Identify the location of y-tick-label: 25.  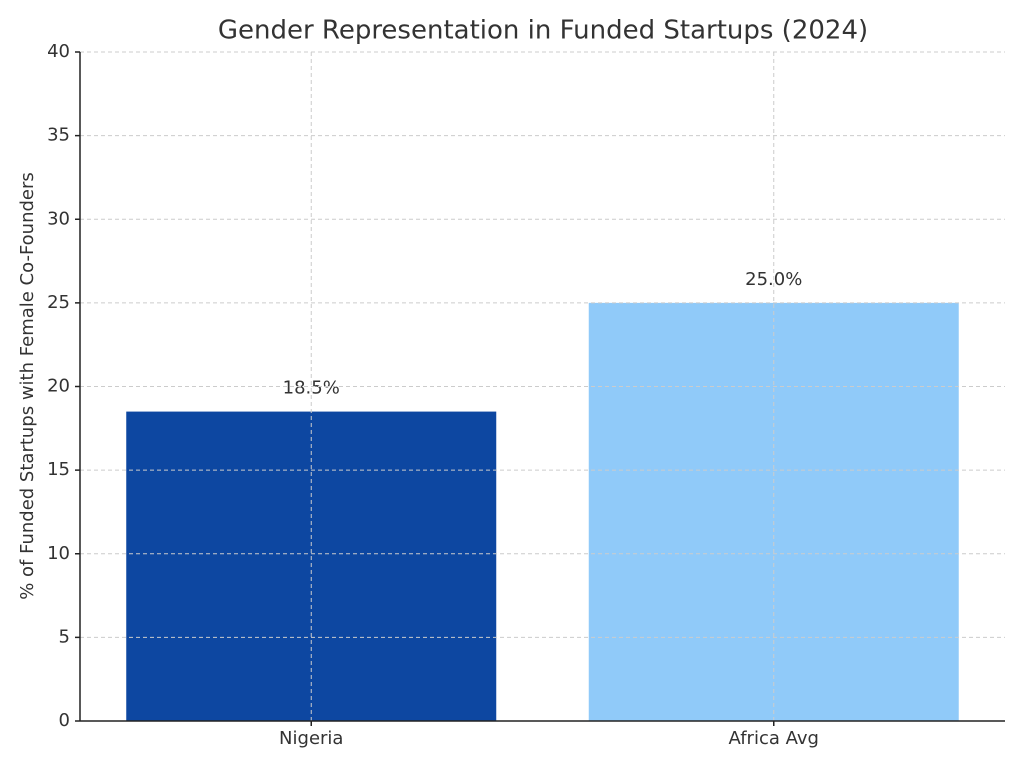
(58, 302).